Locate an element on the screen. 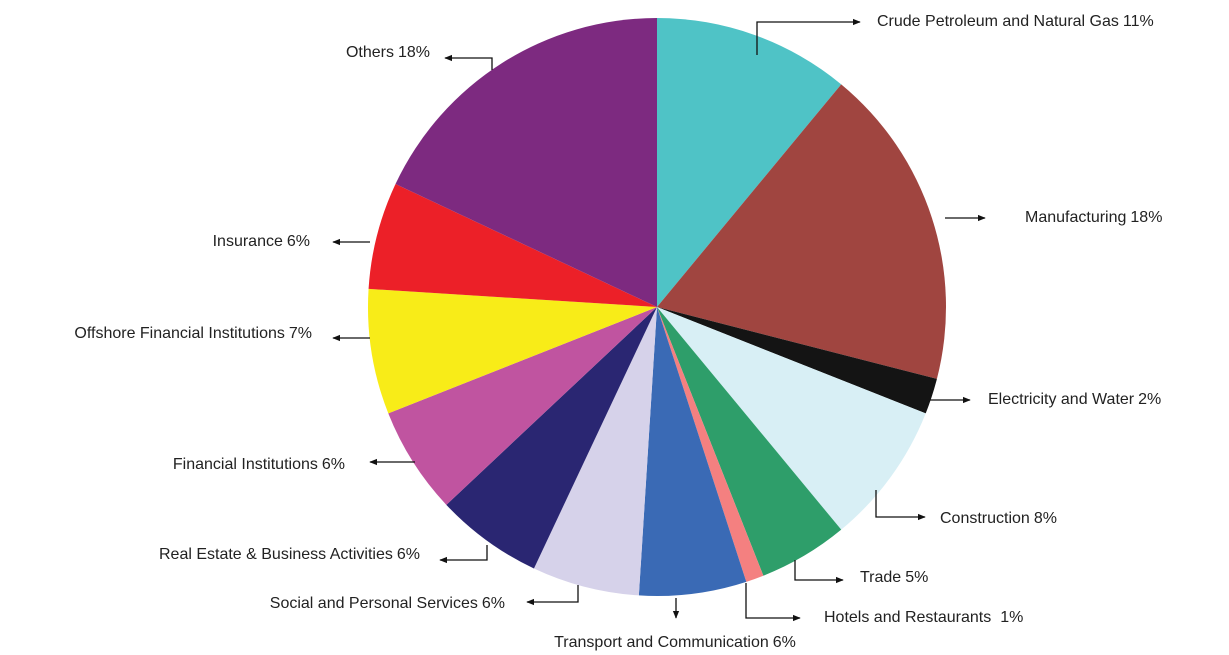 The image size is (1229, 655). category-label: Hotels and Restaurants is located at coordinates (907, 617).